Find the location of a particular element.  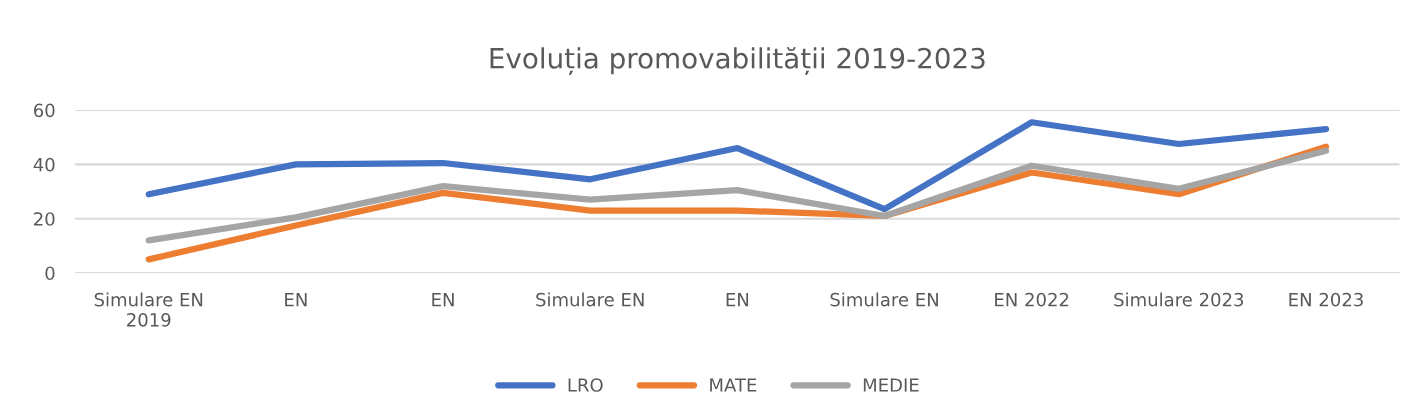

legend-label: LRO is located at coordinates (585, 385).